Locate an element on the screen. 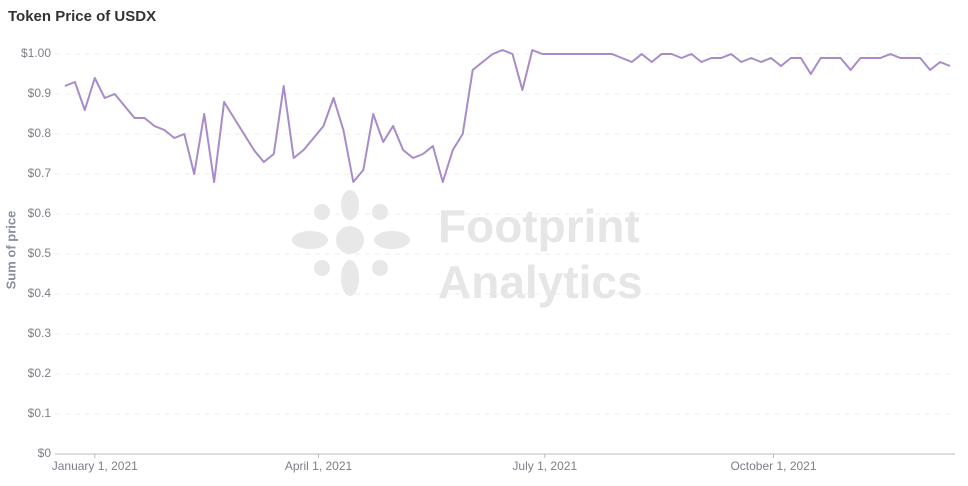  y-tick-label: $0.3 is located at coordinates (40, 333).